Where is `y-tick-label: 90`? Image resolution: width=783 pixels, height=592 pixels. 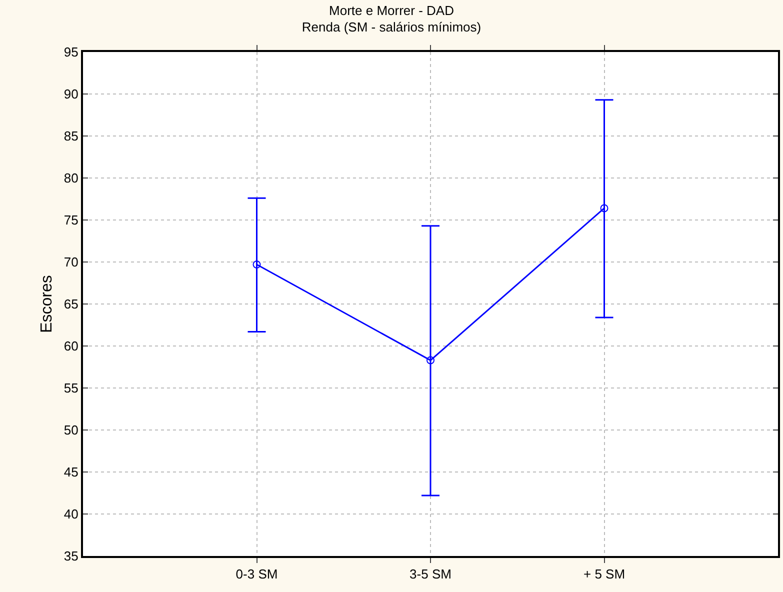 y-tick-label: 90 is located at coordinates (71, 94).